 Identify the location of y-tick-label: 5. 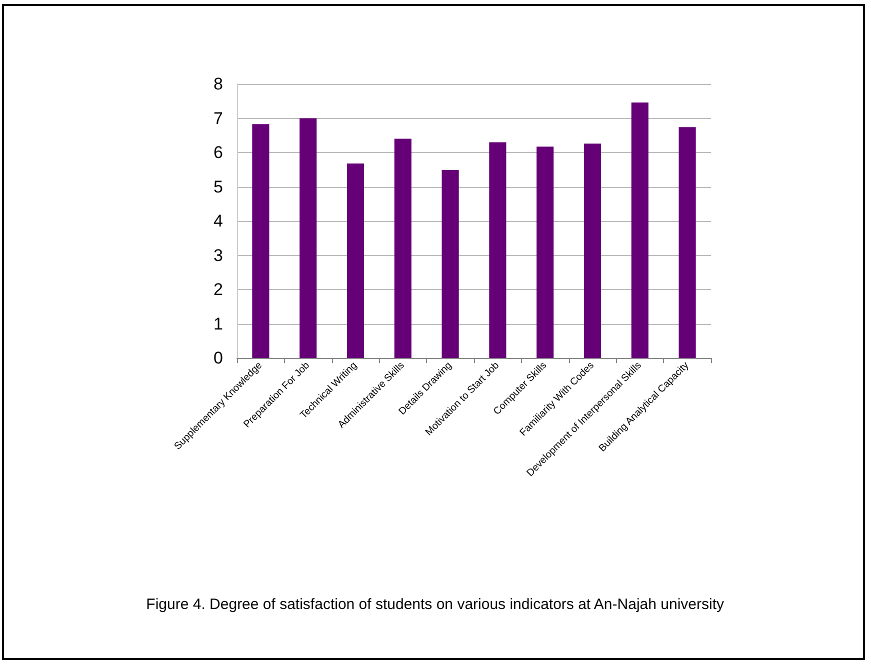
(218, 186).